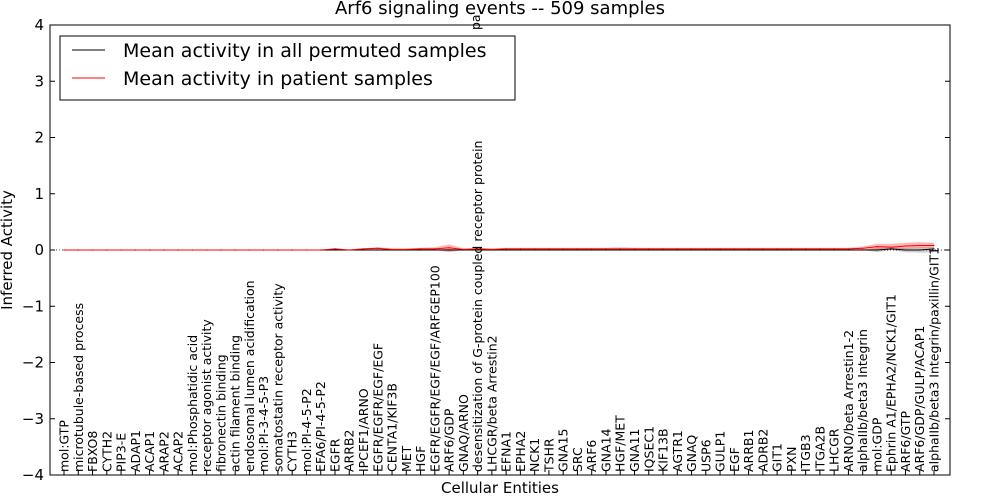  Describe the element at coordinates (39, 194) in the screenshot. I see `y-tick-label: 1` at that location.